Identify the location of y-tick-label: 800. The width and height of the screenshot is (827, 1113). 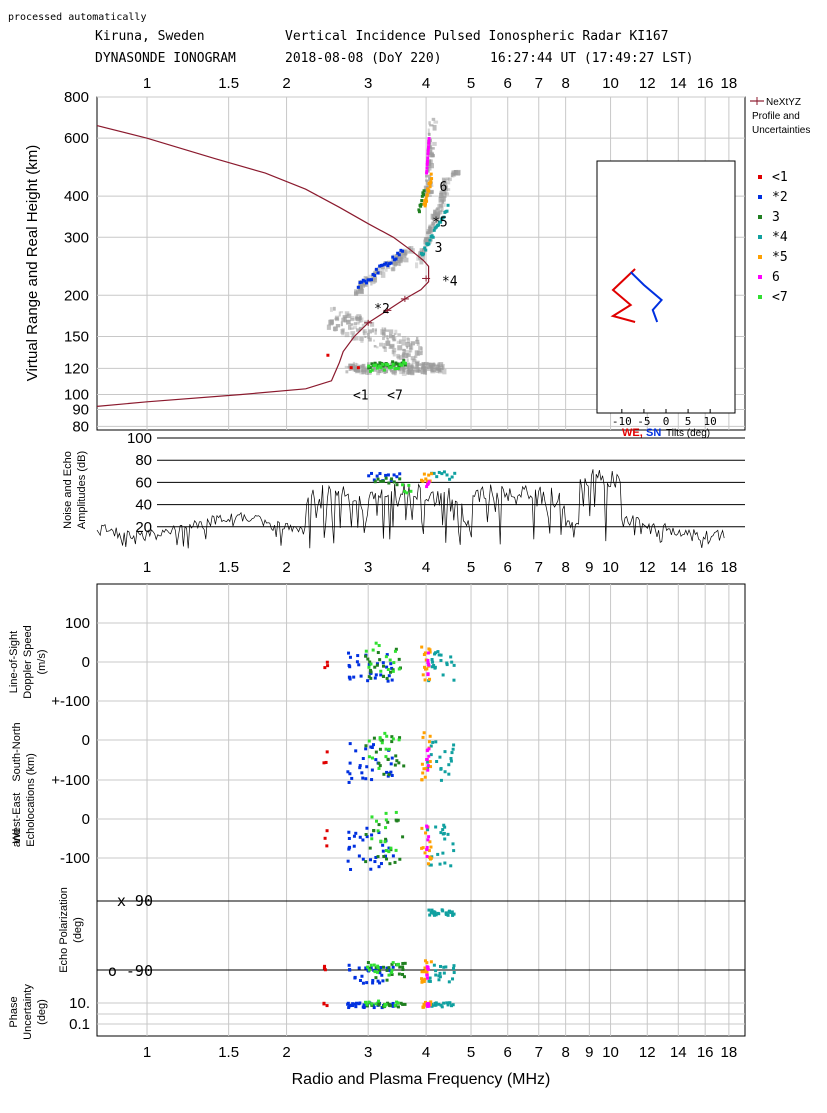
(76, 97).